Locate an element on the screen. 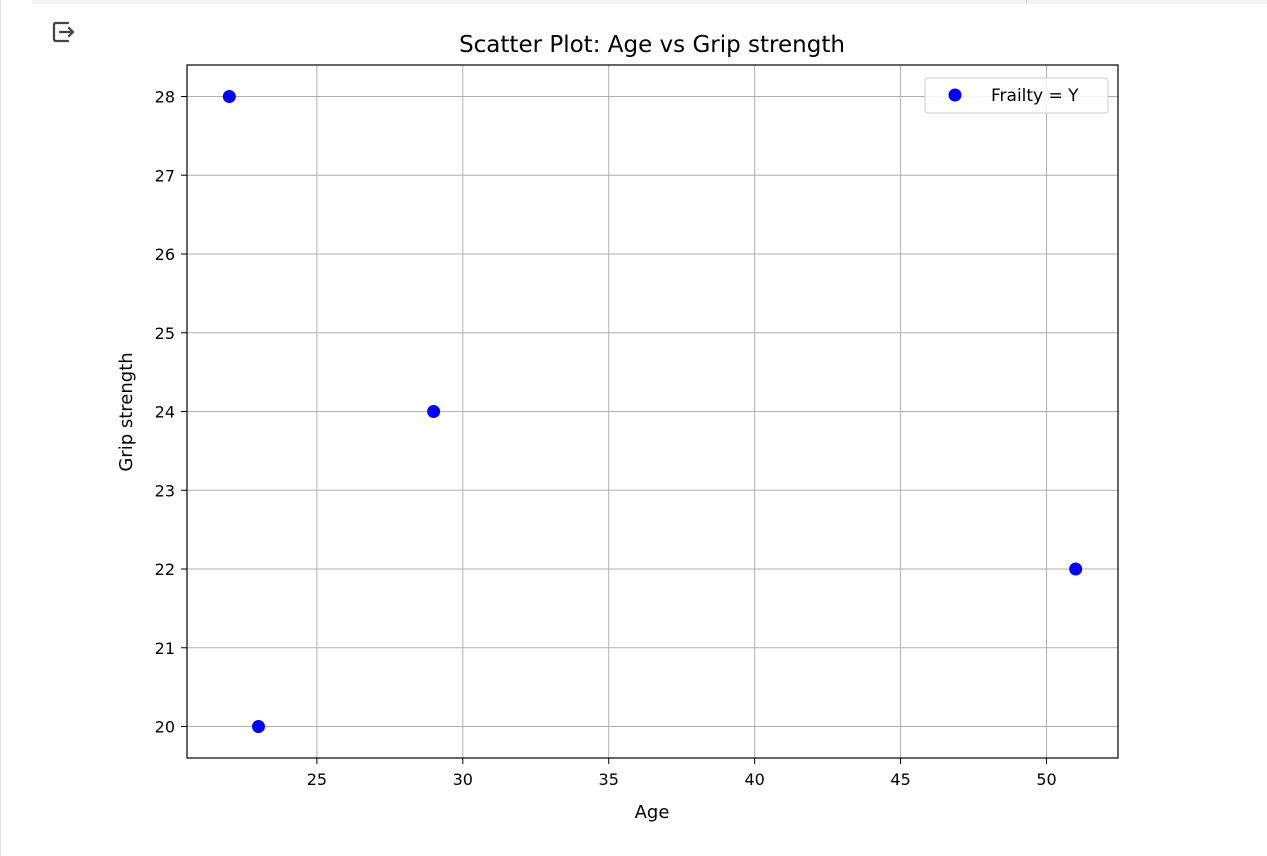 The width and height of the screenshot is (1267, 856). y-tick-label: 21 is located at coordinates (165, 648).